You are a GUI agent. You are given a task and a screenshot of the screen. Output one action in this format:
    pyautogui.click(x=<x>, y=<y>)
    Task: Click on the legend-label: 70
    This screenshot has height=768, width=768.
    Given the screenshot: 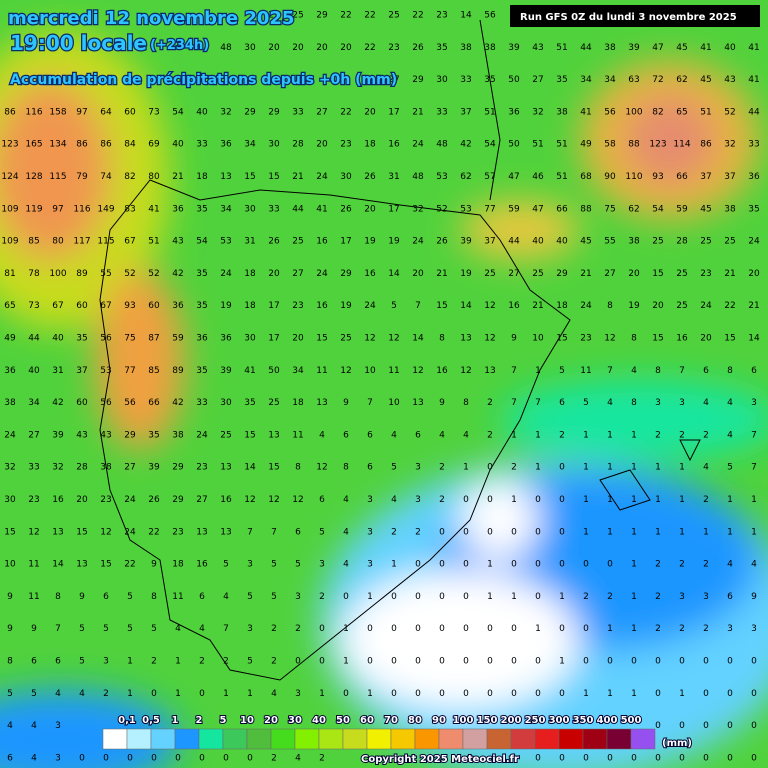 What is the action you would take?
    pyautogui.click(x=391, y=720)
    